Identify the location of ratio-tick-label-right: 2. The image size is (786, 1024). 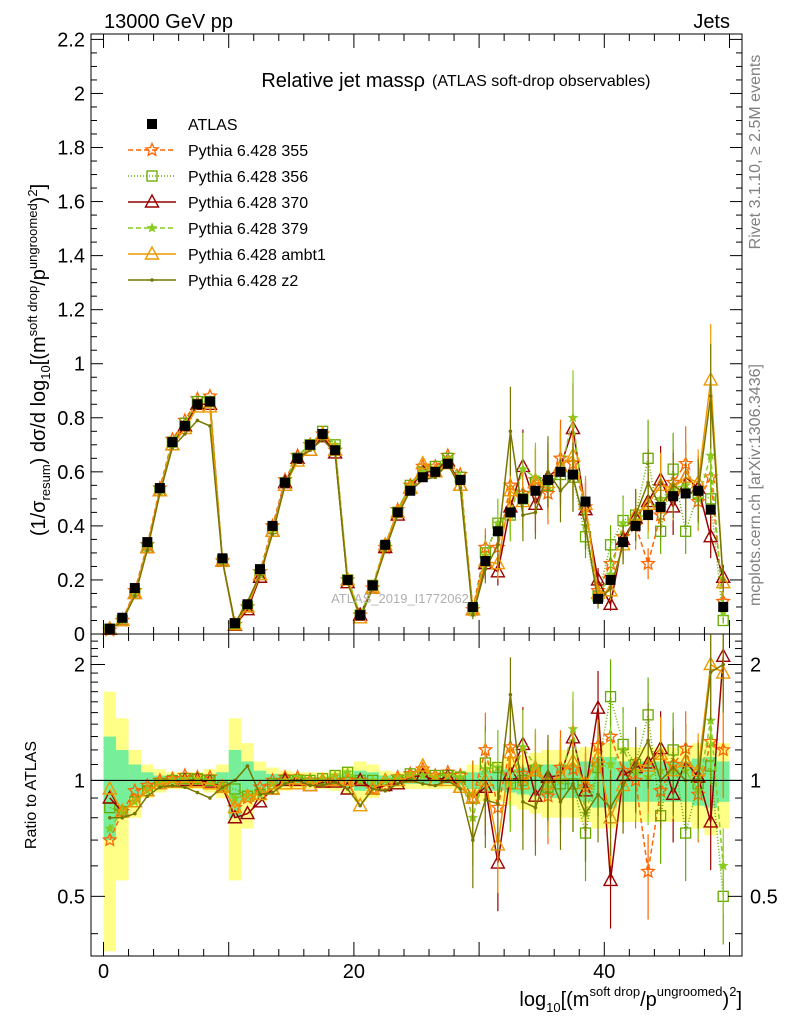
(755, 665).